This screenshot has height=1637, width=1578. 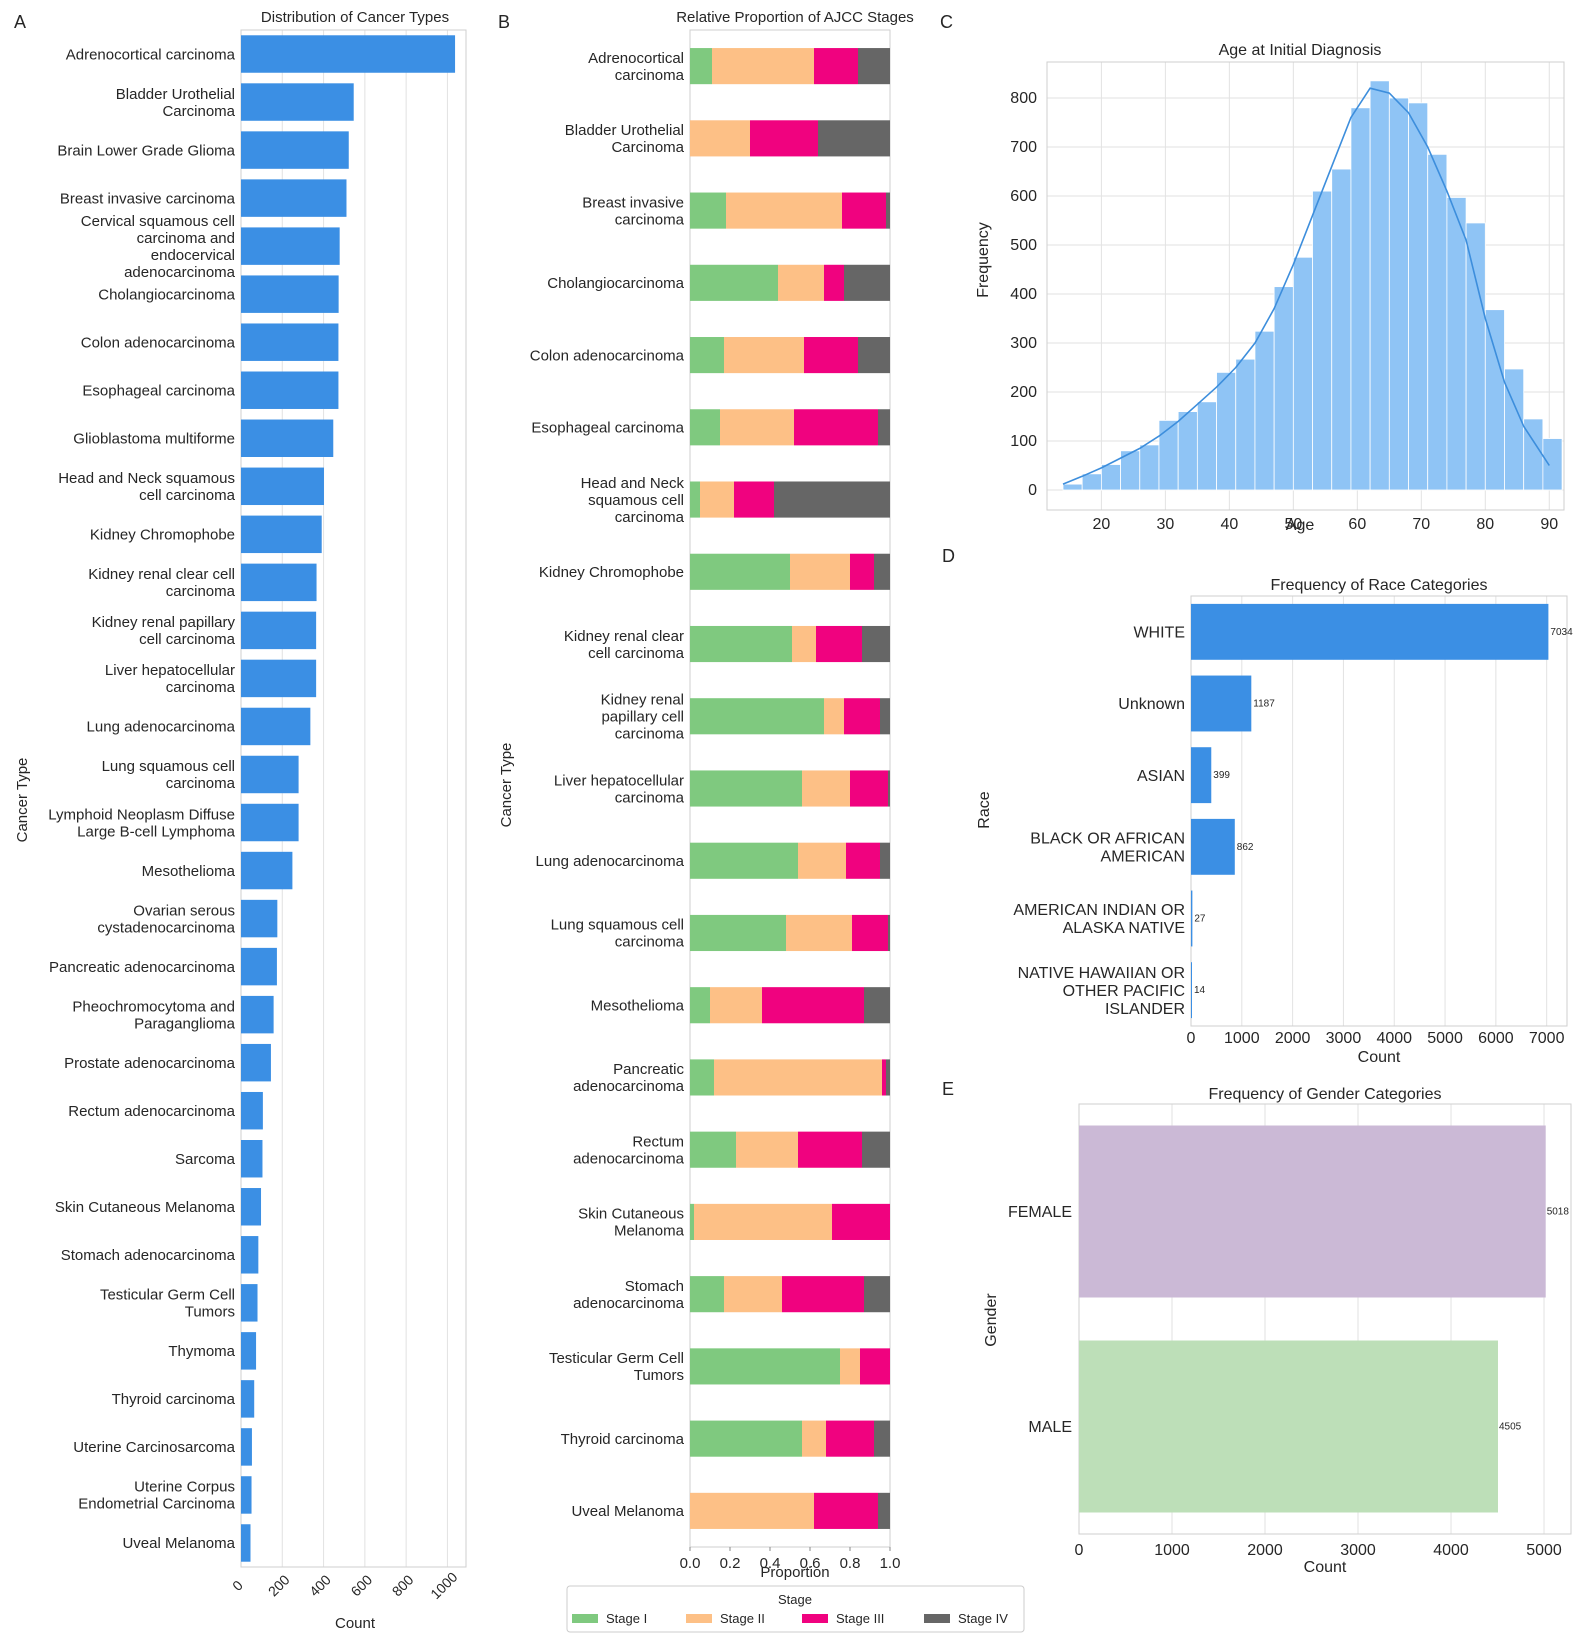 I want to click on category-label: BLACK OR AFRICAN AMERICAN, so click(x=1107, y=847).